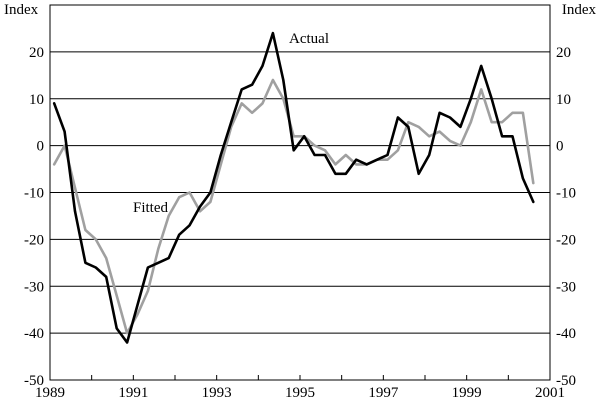  What do you see at coordinates (560, 147) in the screenshot?
I see `y-tick-label-right: 0` at bounding box center [560, 147].